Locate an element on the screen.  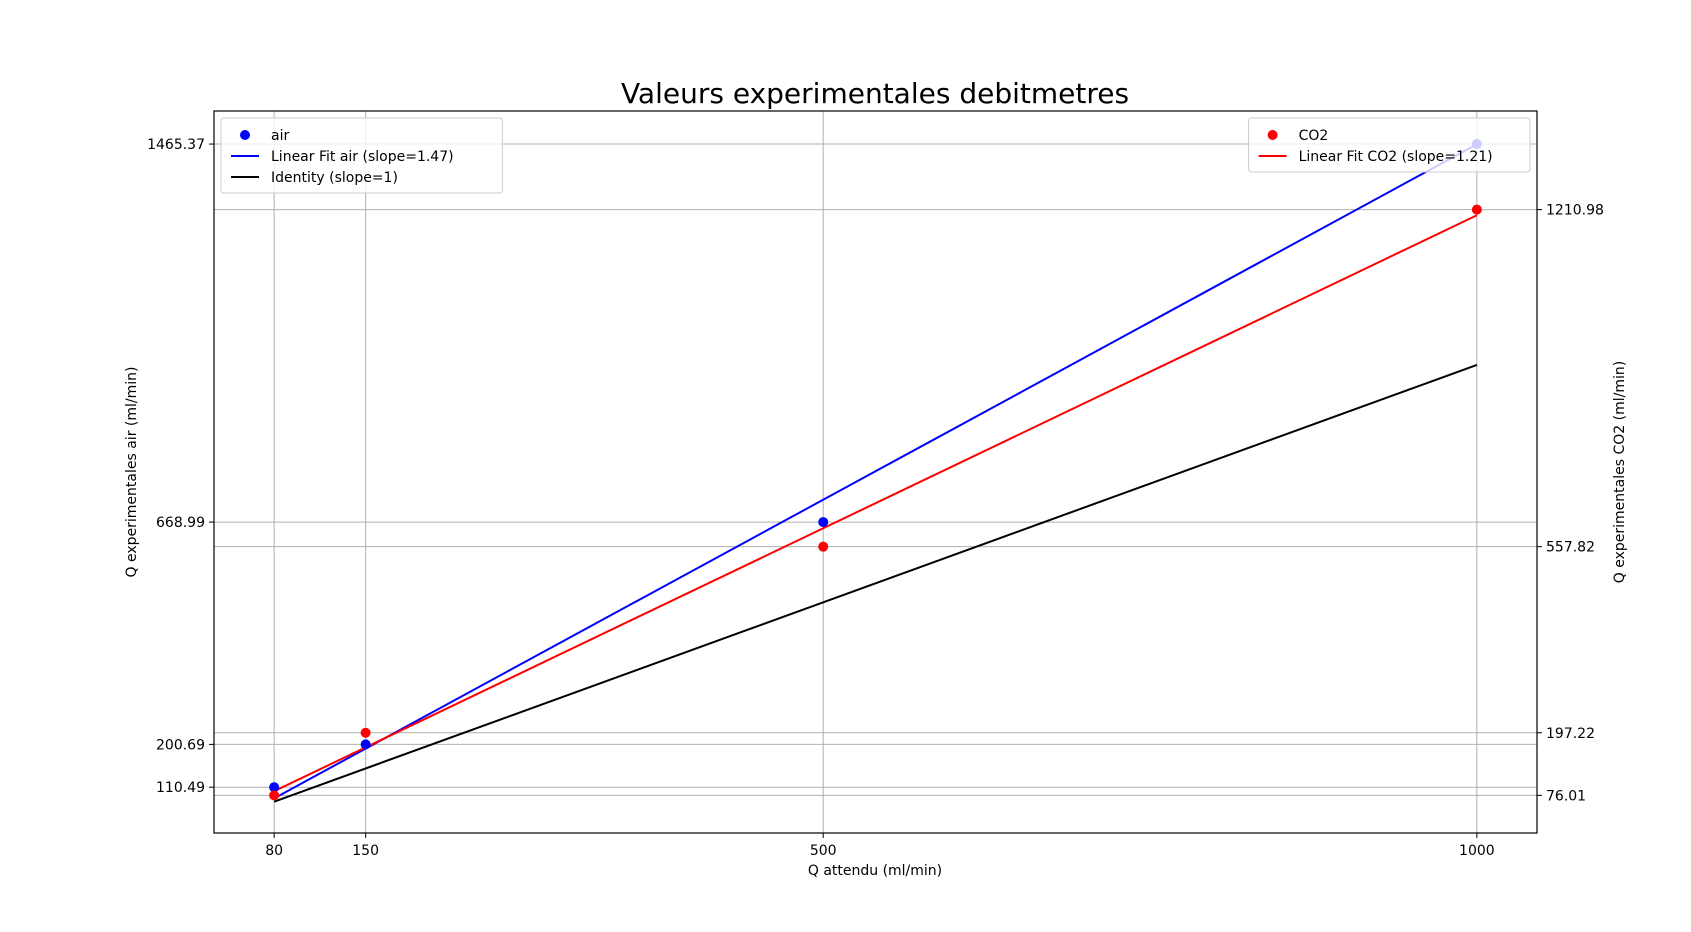
left-tick-label: 200.69 is located at coordinates (180, 745).